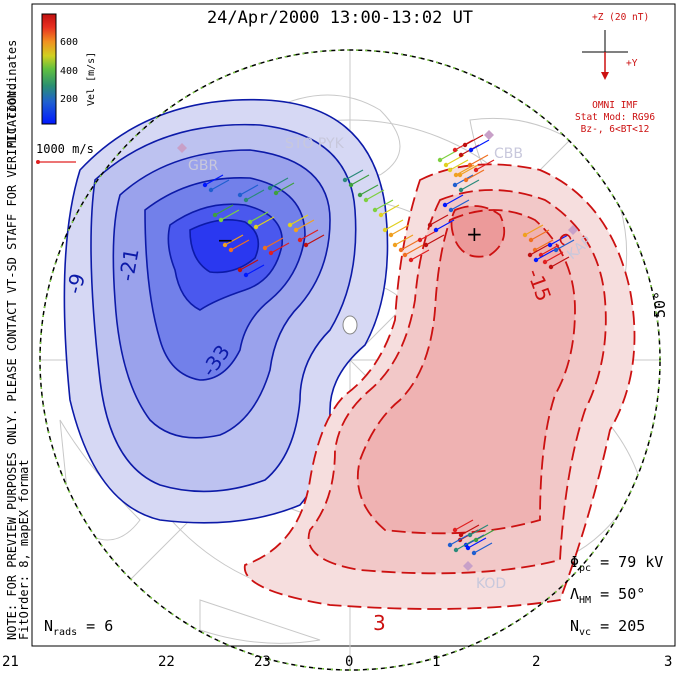 The width and height of the screenshot is (680, 674). What do you see at coordinates (608, 595) in the screenshot?
I see `heppner-maynard-latitude: ΛHM = 50°` at bounding box center [608, 595].